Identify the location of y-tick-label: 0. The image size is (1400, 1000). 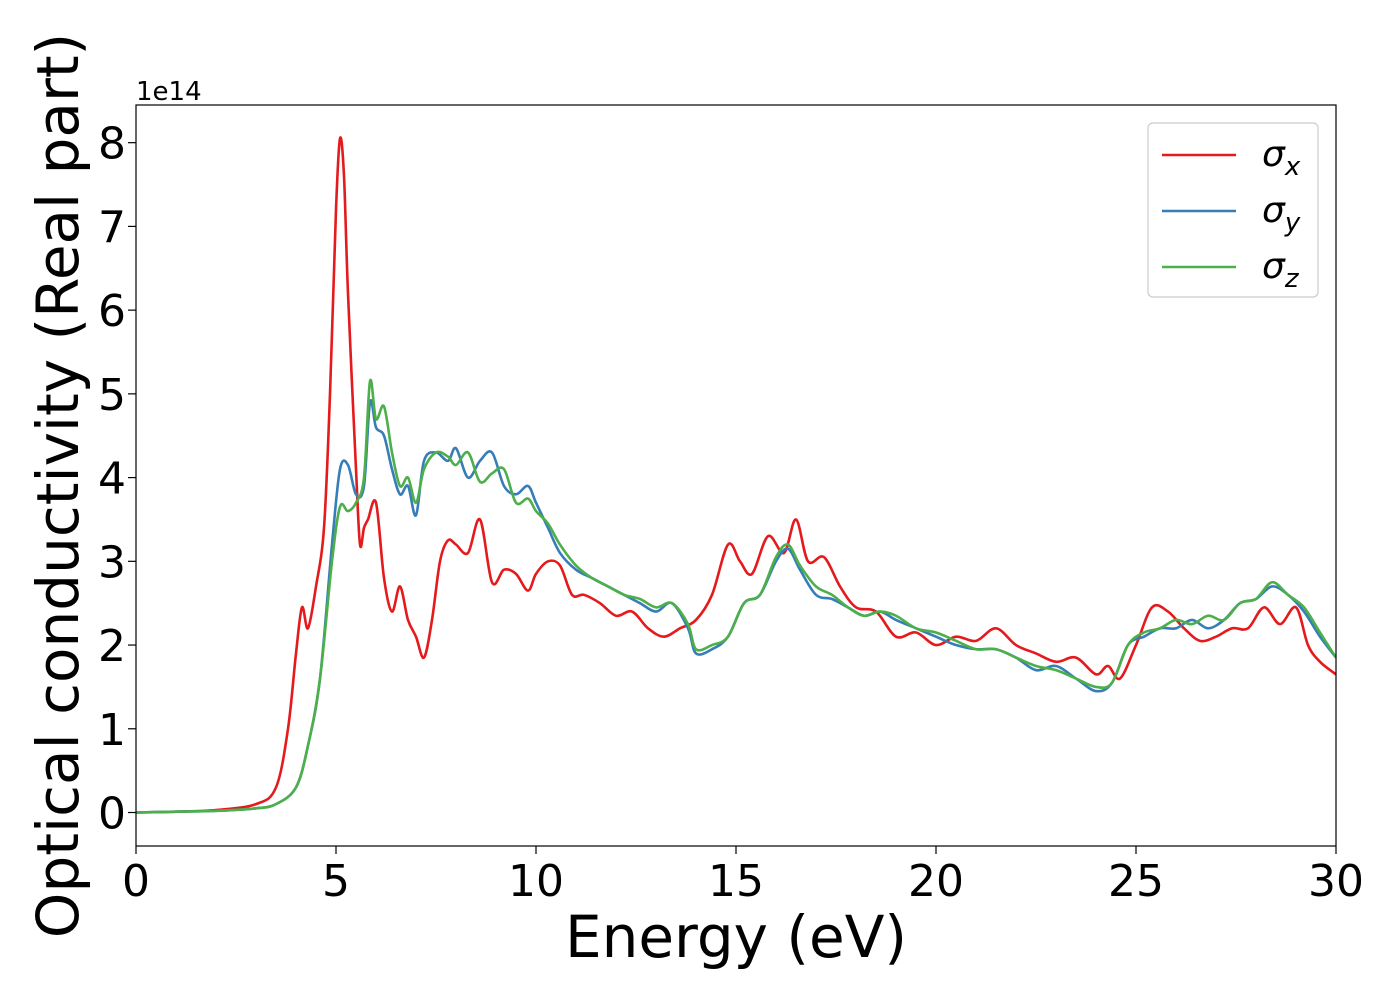
(112, 814).